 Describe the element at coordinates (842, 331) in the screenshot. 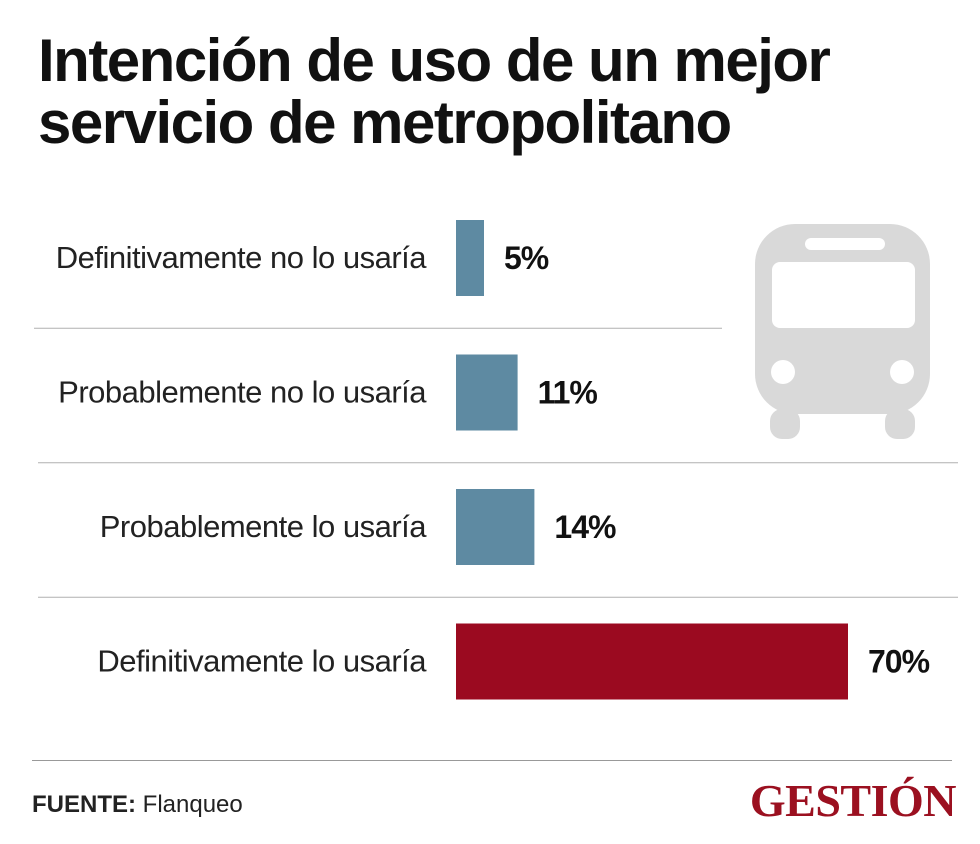

I see `bus-icon` at that location.